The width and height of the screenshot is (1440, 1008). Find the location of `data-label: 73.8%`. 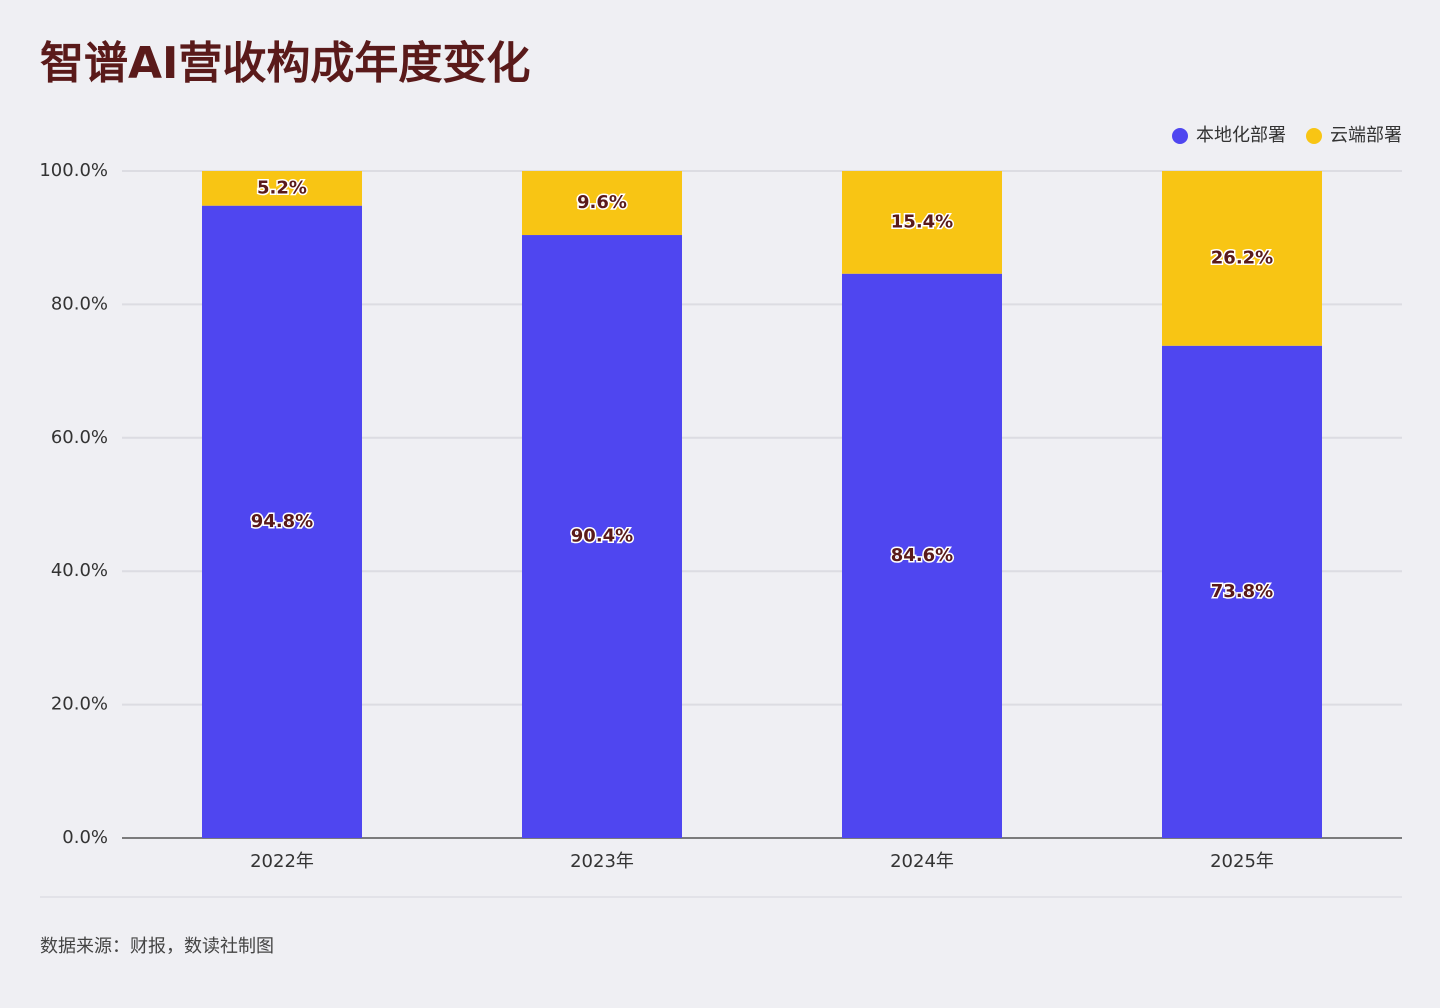

data-label: 73.8% is located at coordinates (1242, 591).